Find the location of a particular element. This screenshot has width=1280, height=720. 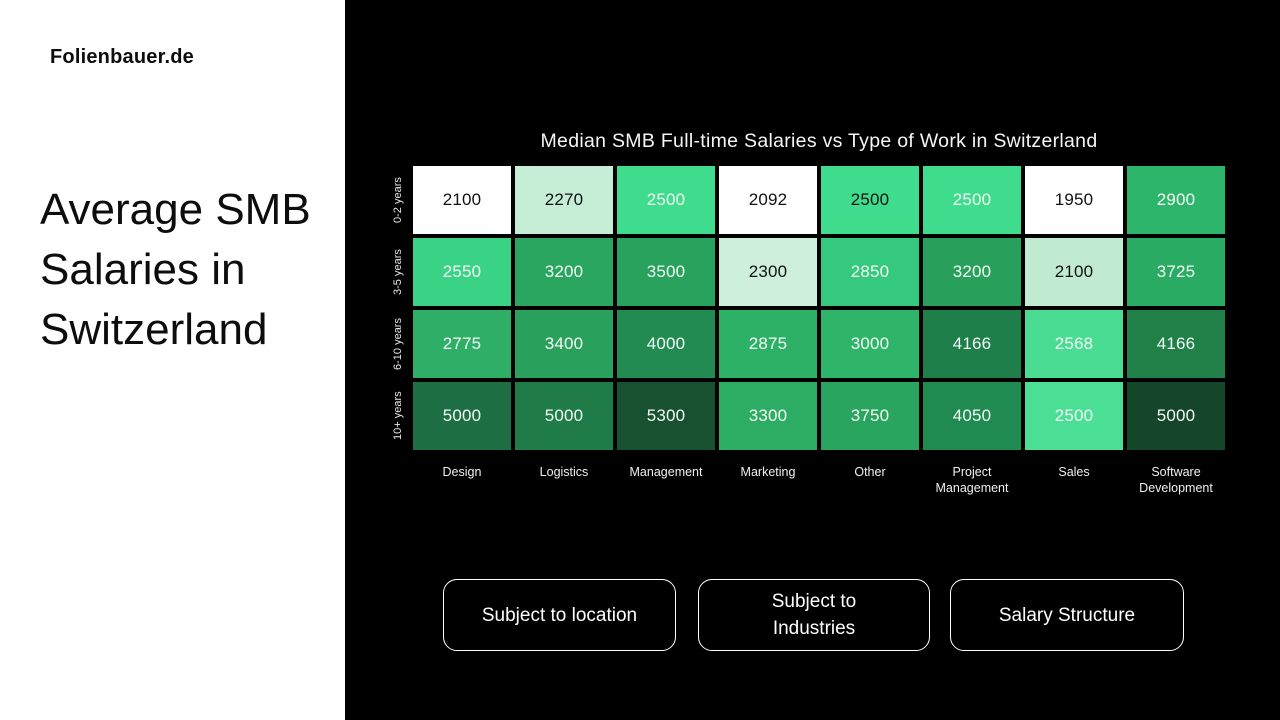

heatmap-cell: 2300 is located at coordinates (768, 272).